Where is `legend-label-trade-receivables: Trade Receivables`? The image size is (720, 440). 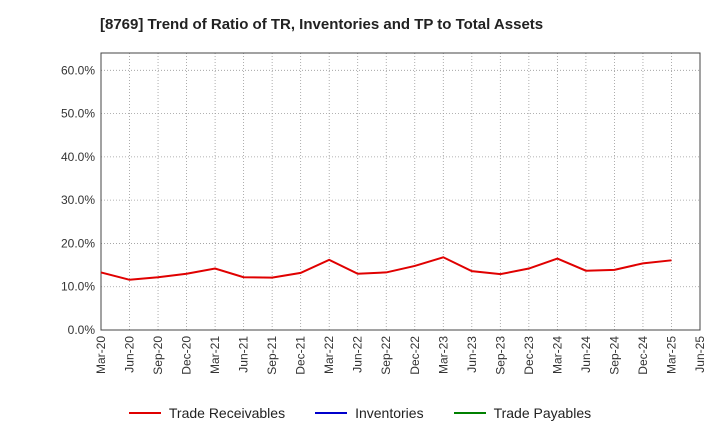 legend-label-trade-receivables: Trade Receivables is located at coordinates (227, 413).